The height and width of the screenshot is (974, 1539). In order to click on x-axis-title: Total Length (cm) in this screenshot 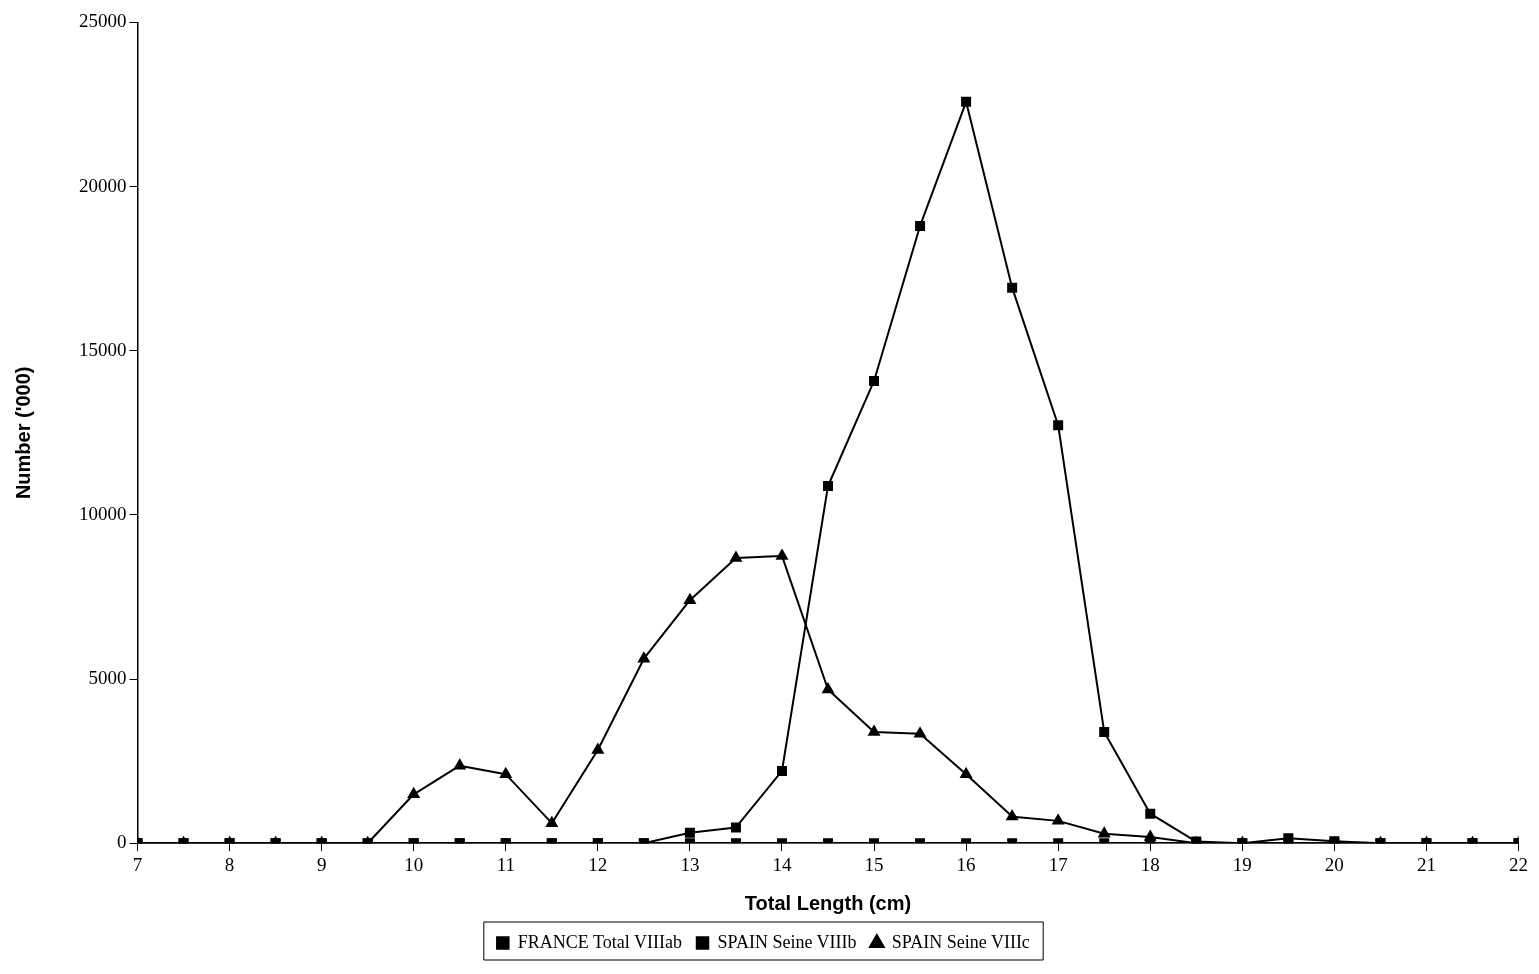, I will do `click(828, 902)`.